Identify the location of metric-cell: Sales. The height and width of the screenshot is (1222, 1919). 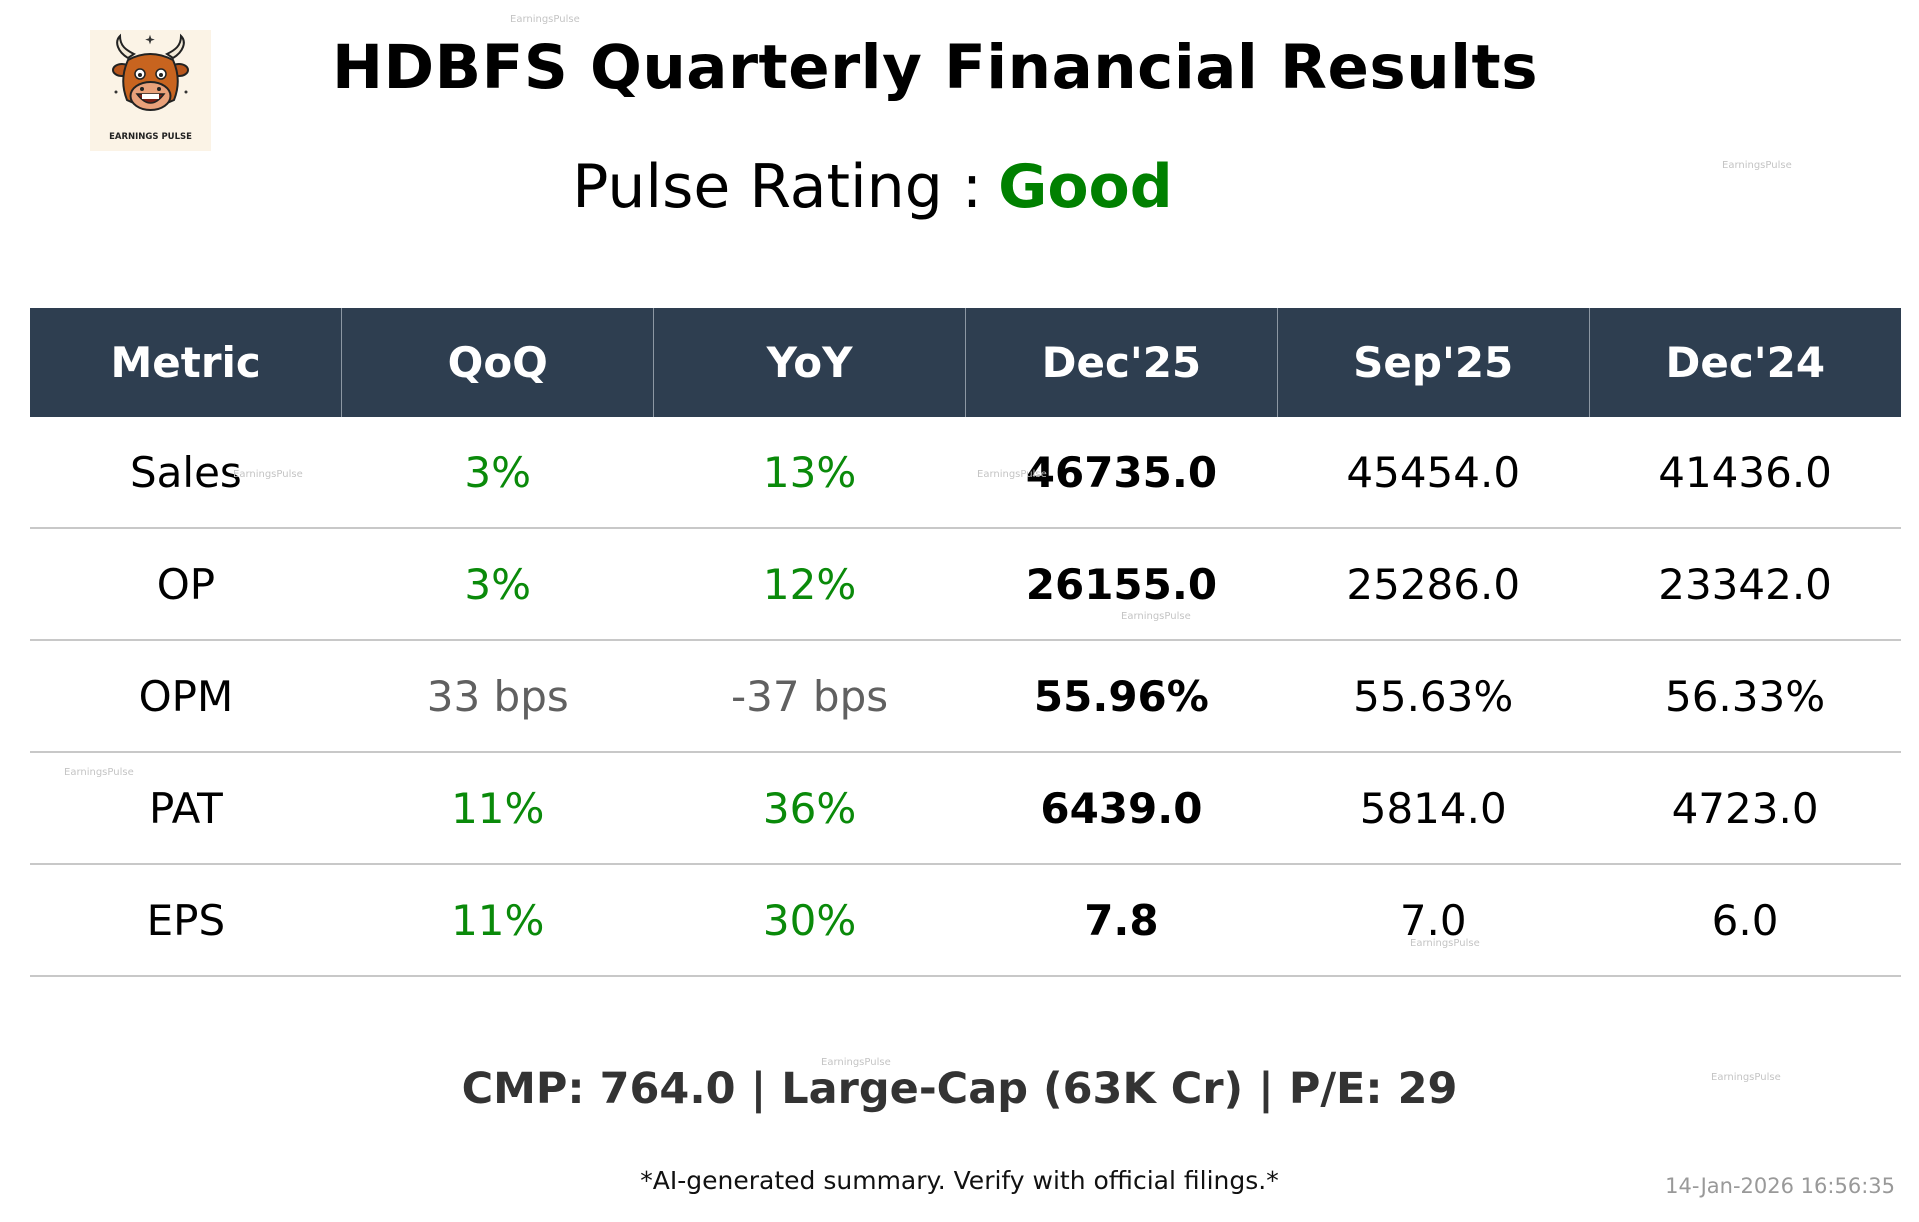
(186, 473).